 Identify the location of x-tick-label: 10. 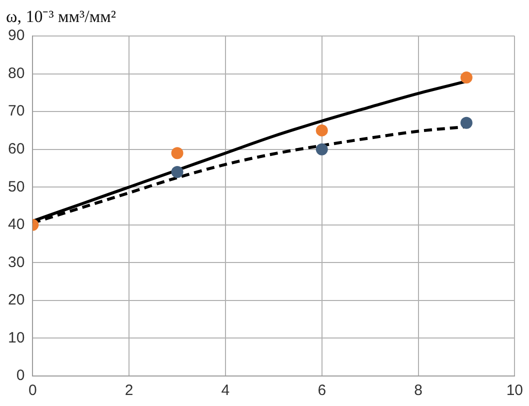
(514, 391).